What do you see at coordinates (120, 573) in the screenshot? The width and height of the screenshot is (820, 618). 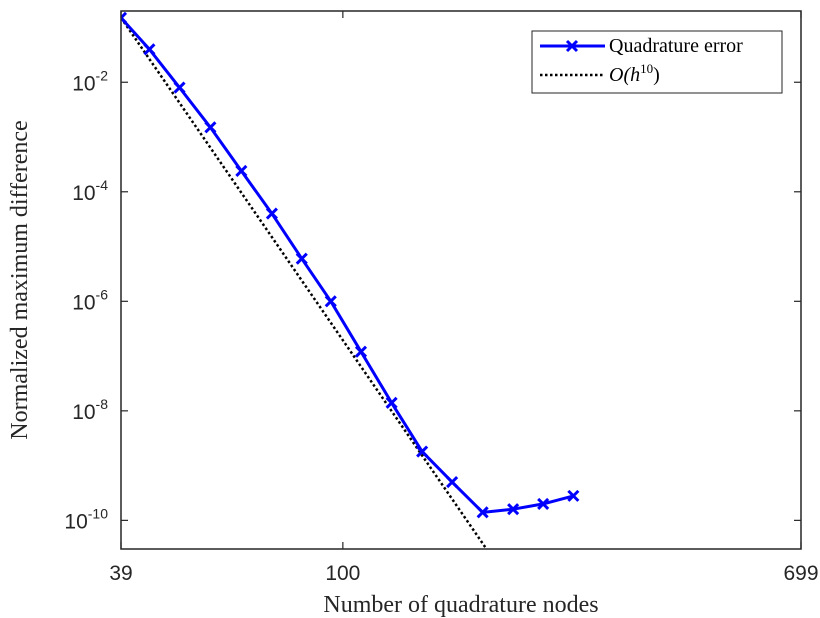 I see `x-tick-label-39: 39` at bounding box center [120, 573].